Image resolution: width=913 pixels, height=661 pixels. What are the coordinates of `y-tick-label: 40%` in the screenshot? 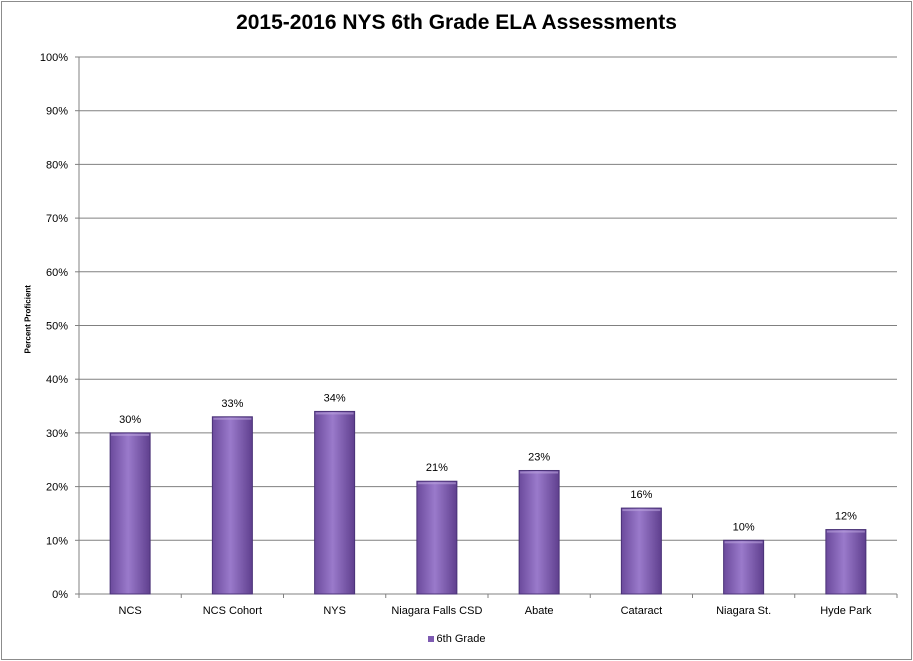 It's located at (57, 380).